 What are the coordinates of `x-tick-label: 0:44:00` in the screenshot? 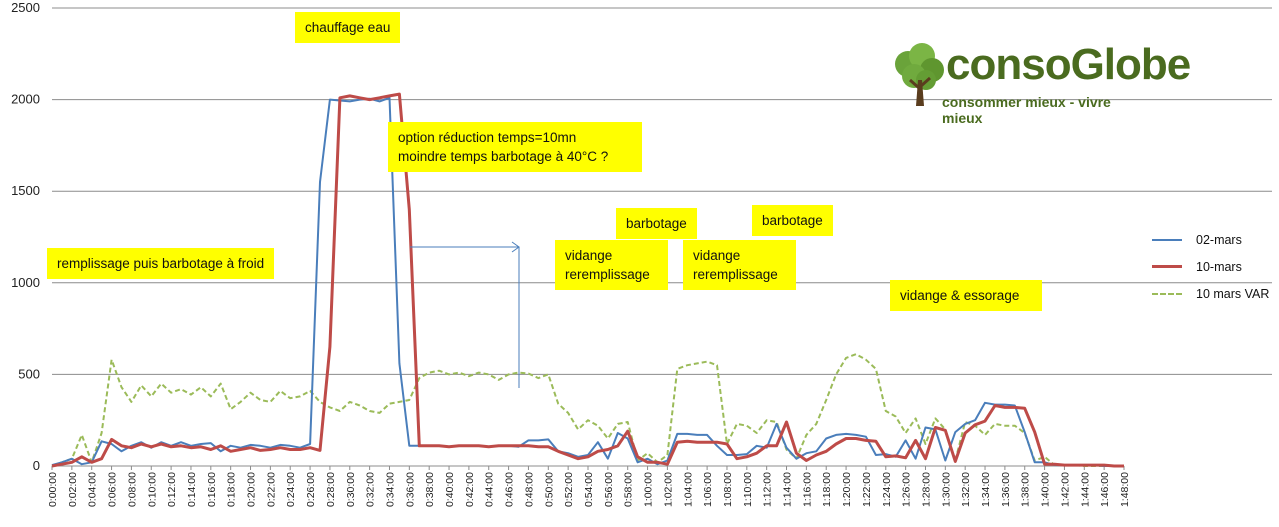 It's located at (490, 489).